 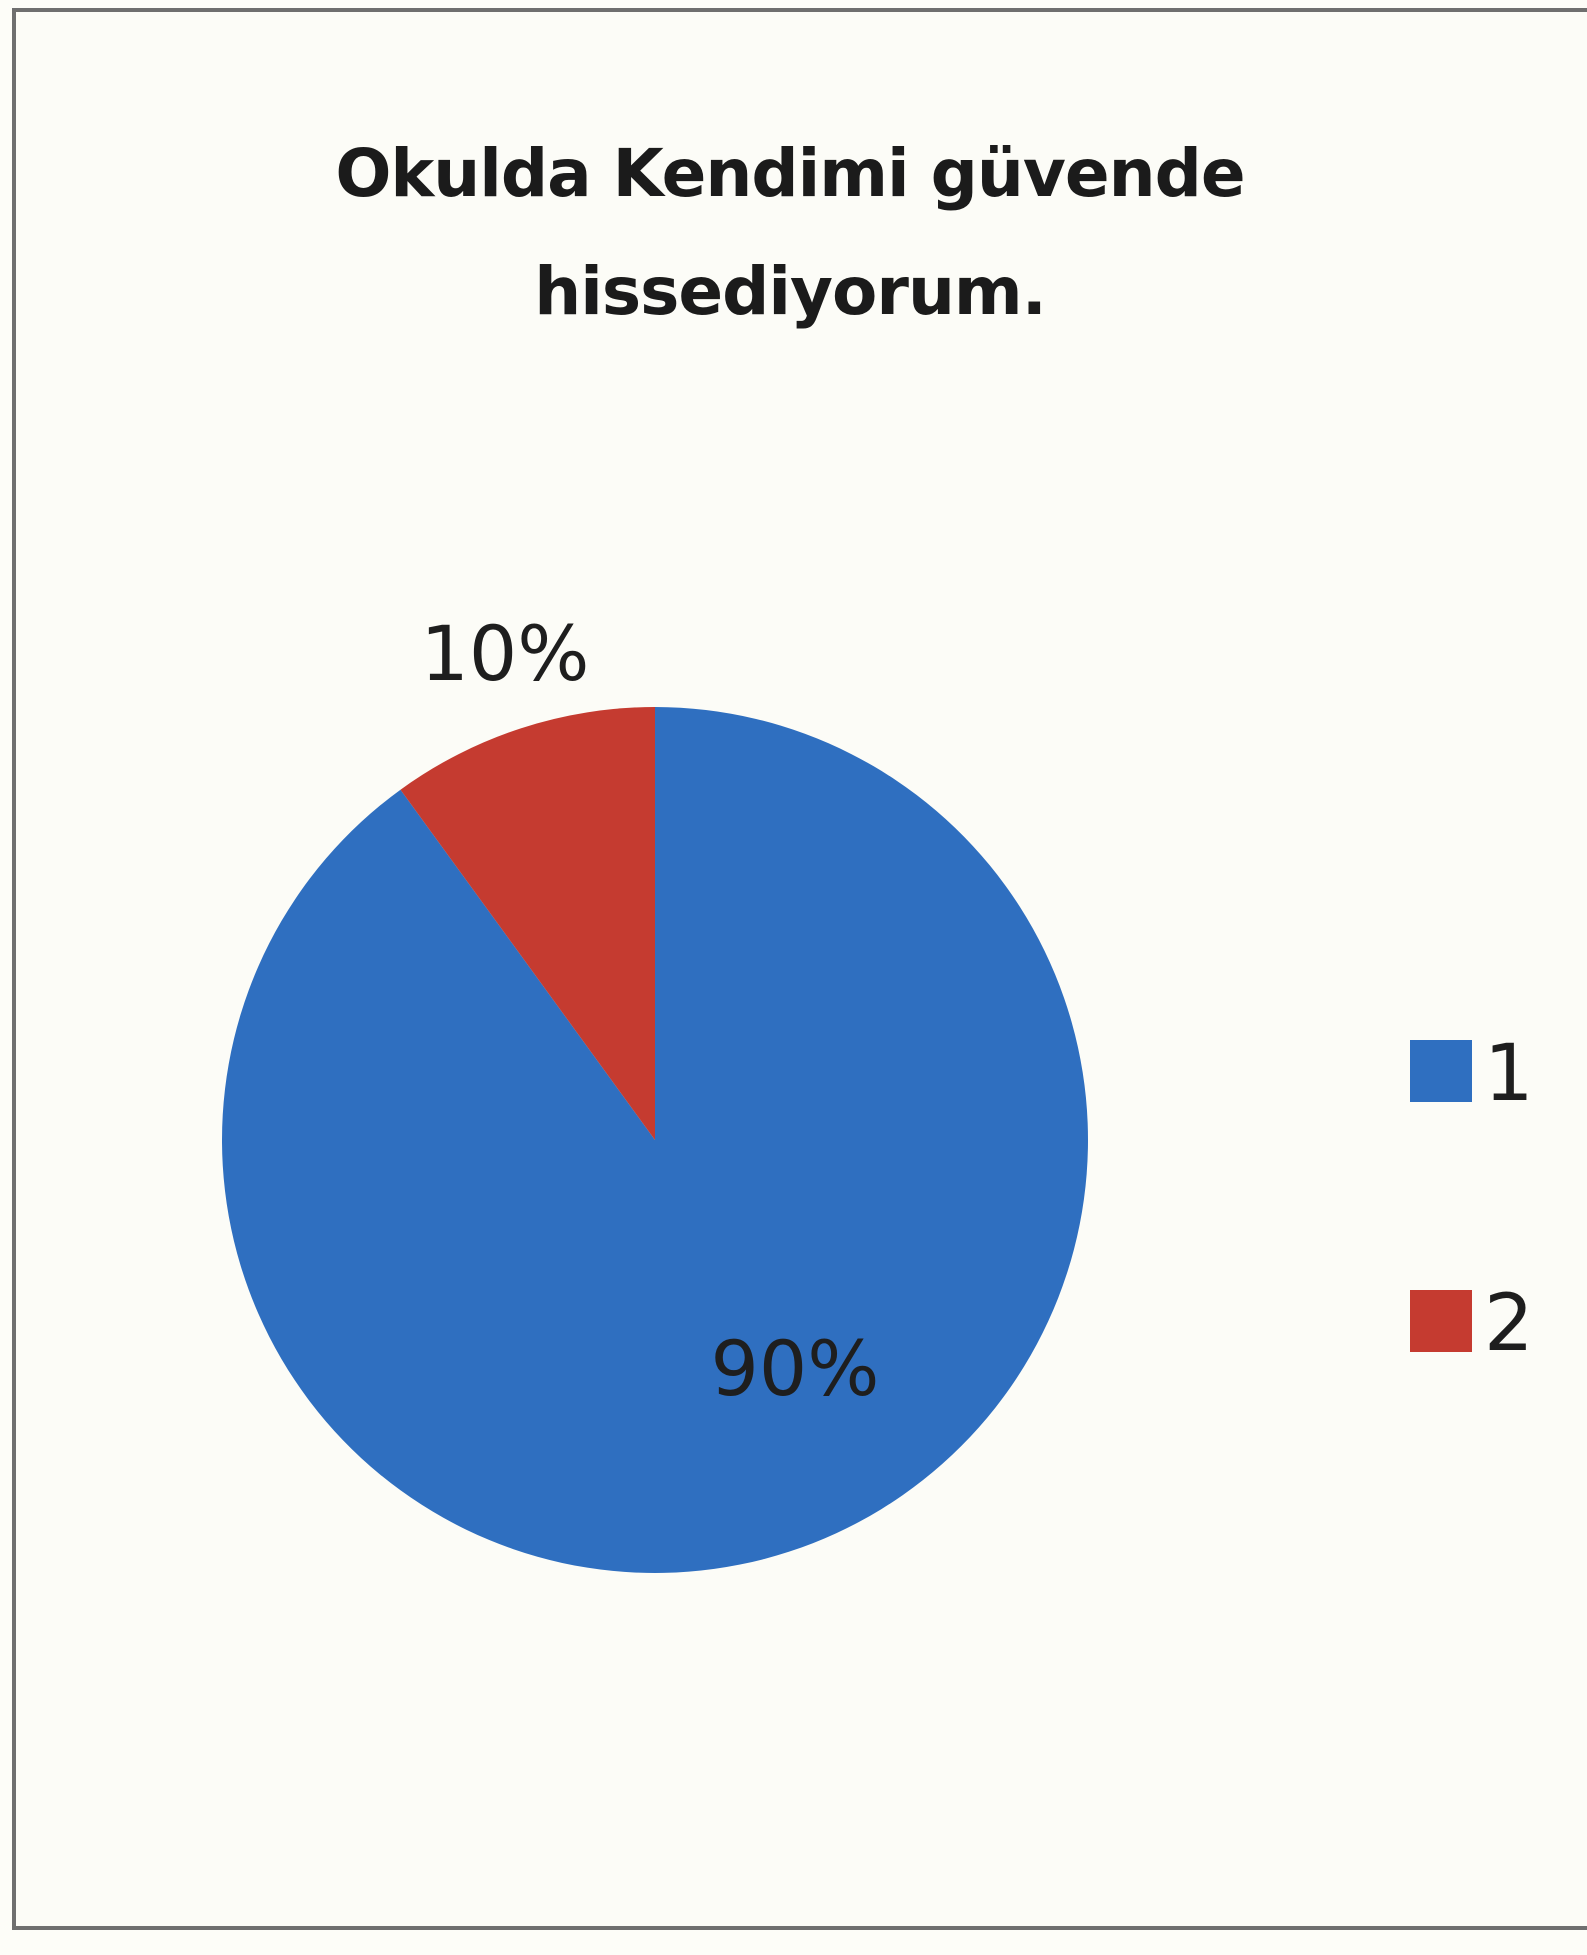 I want to click on data-label-1: 90%, so click(x=795, y=1368).